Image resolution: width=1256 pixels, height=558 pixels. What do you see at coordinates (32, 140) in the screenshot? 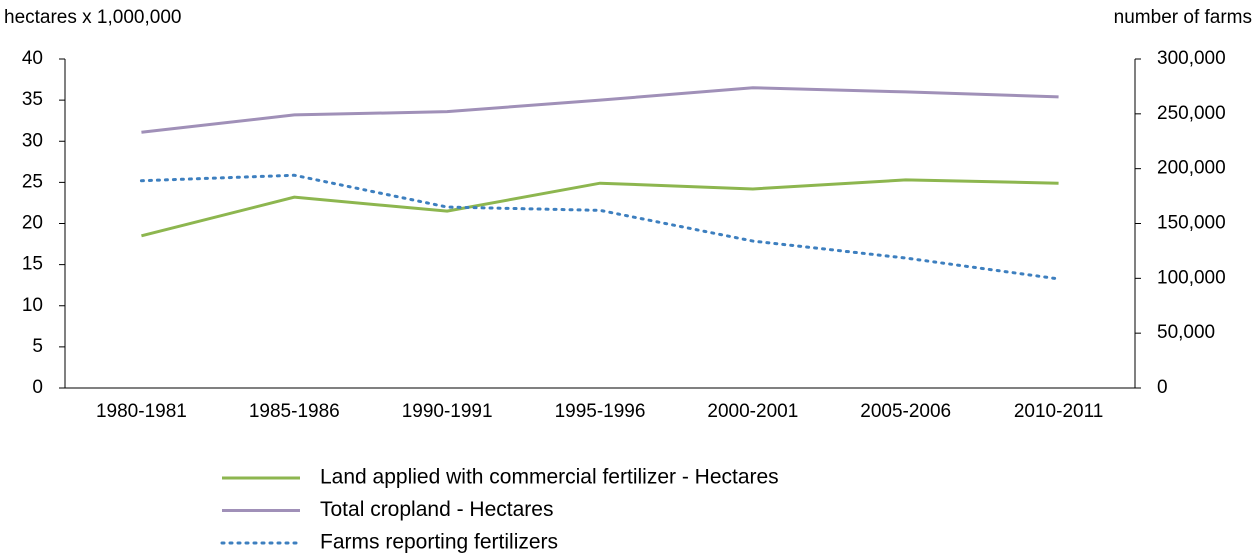
I see `y-tick-label: 30` at bounding box center [32, 140].